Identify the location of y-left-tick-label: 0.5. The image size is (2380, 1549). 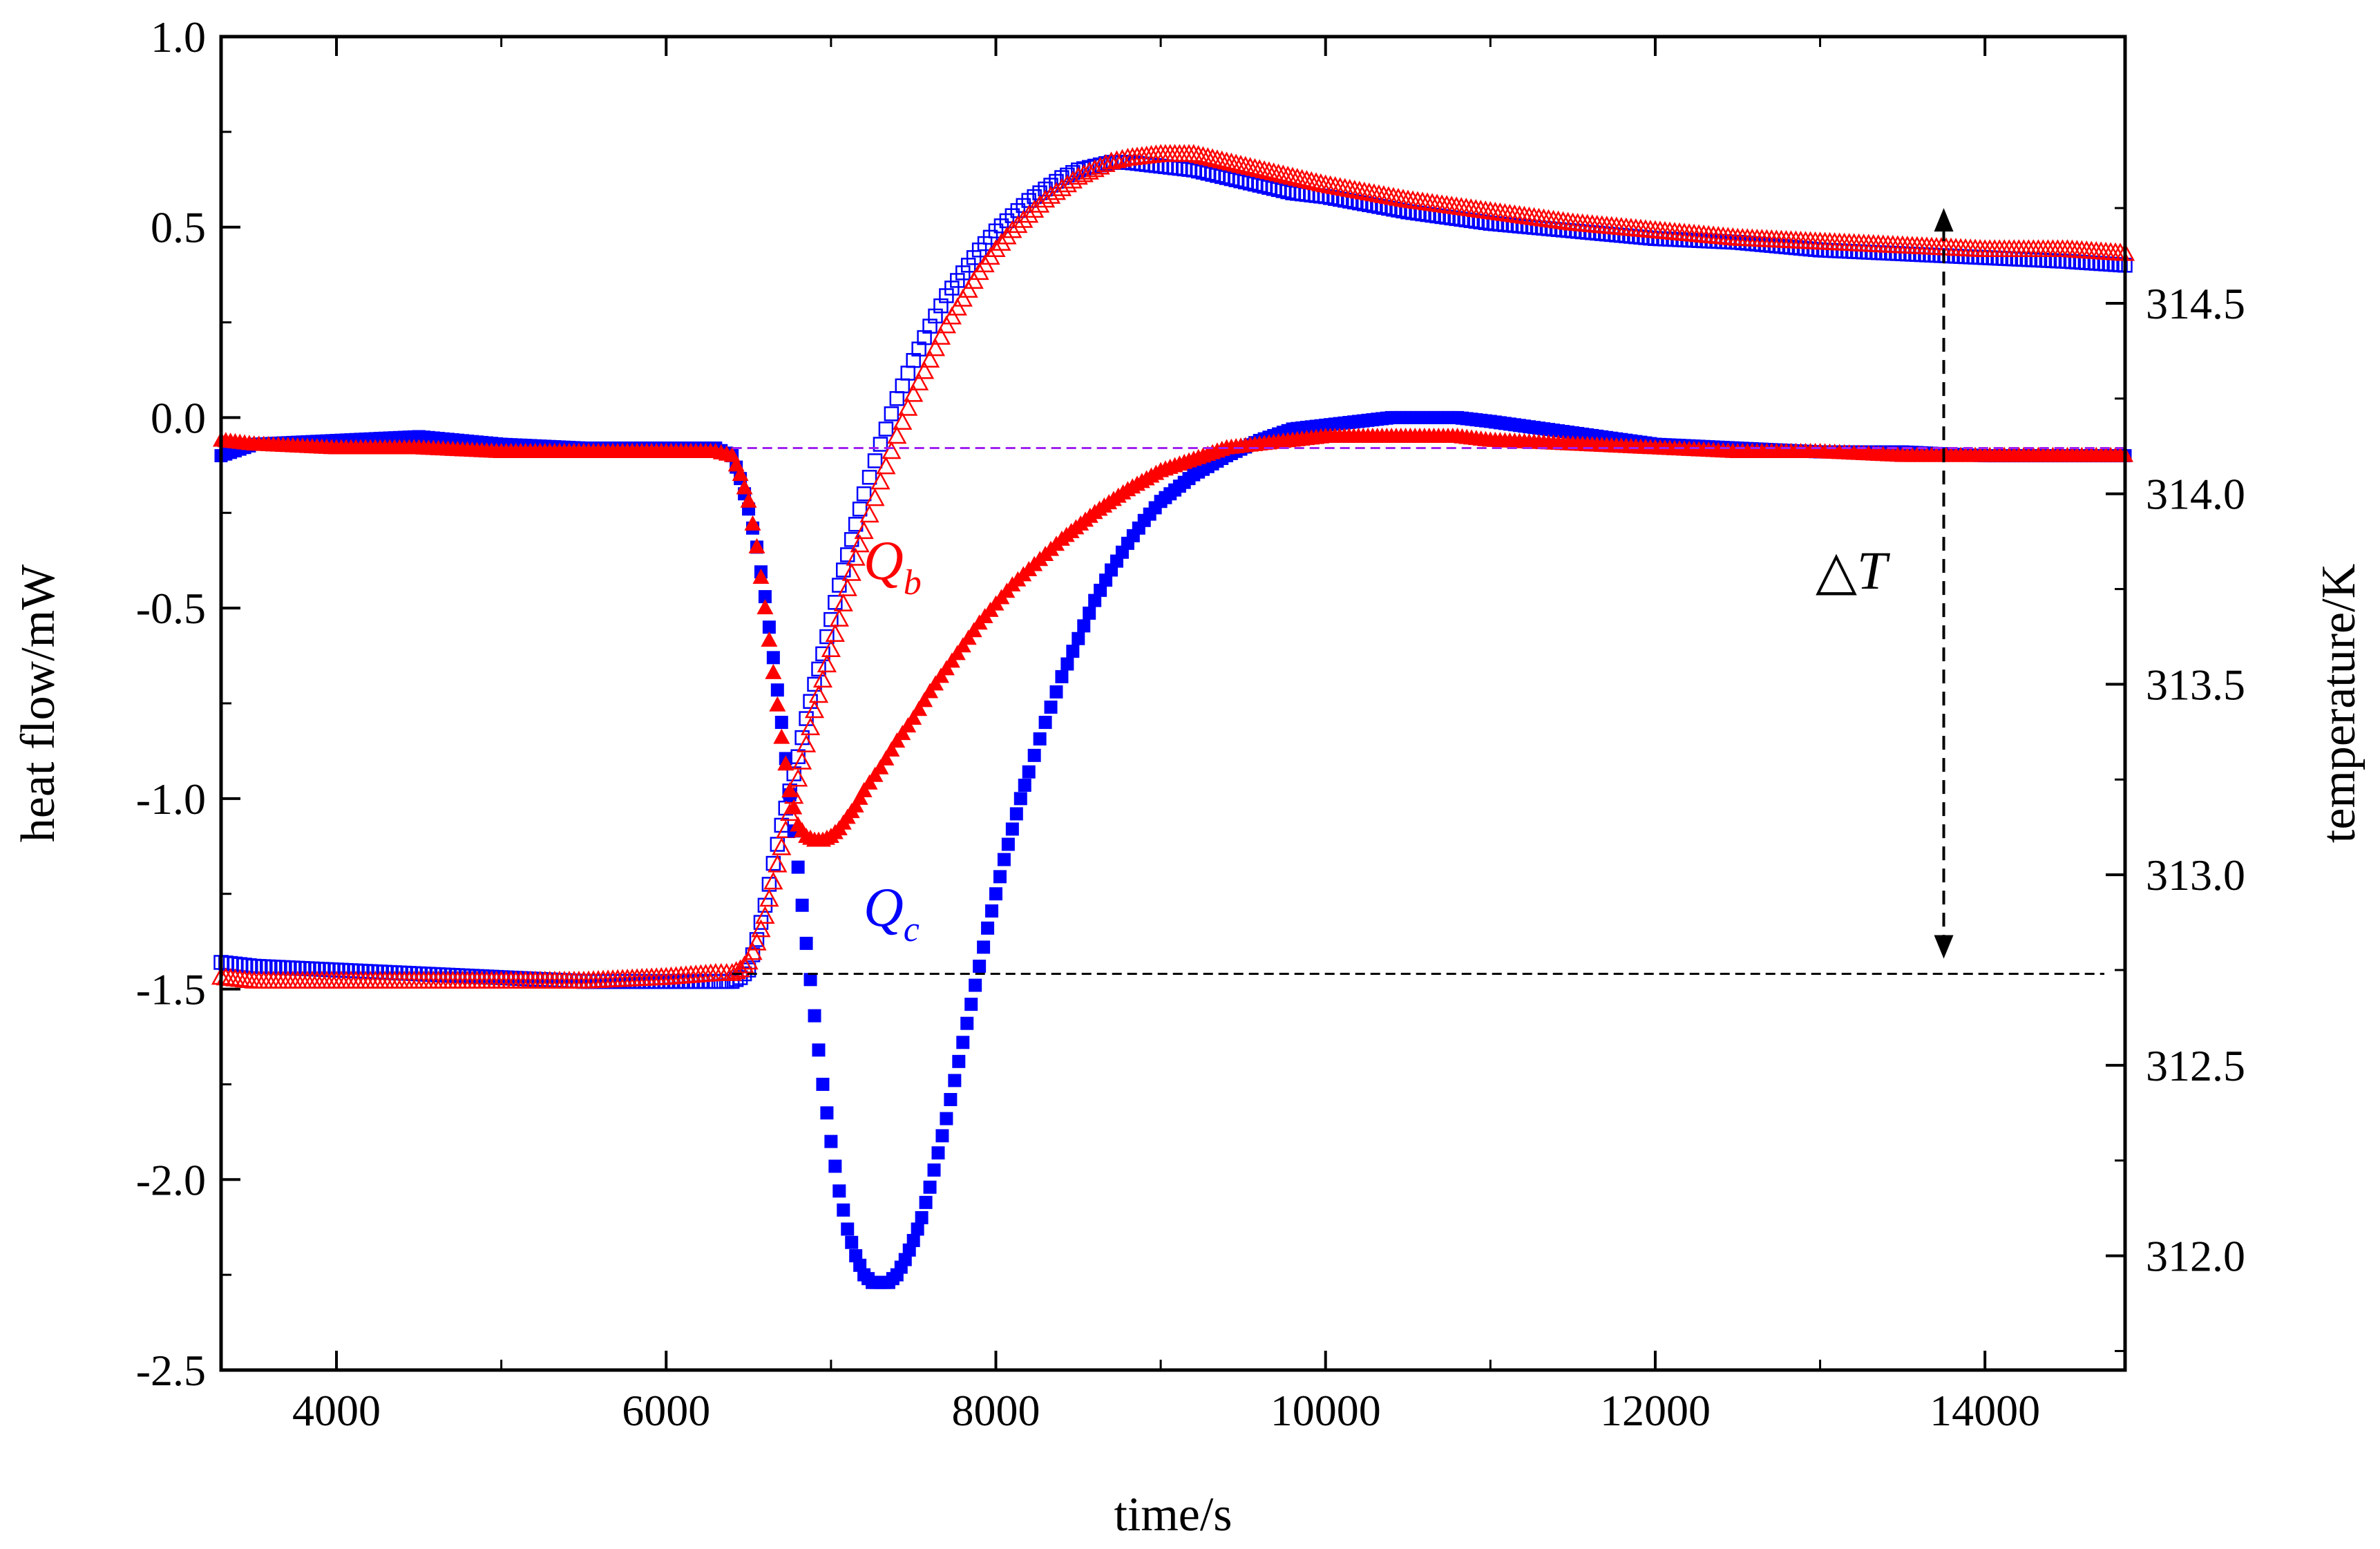
(178, 227).